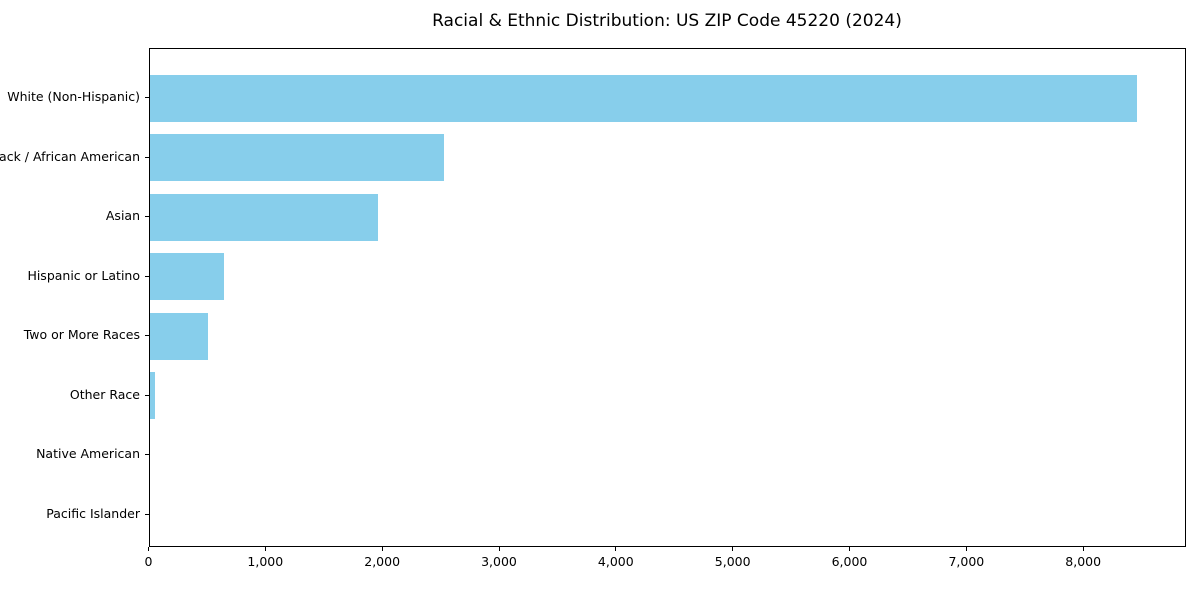 The height and width of the screenshot is (600, 1200). Describe the element at coordinates (382, 561) in the screenshot. I see `x-tick-label: 2,000` at that location.